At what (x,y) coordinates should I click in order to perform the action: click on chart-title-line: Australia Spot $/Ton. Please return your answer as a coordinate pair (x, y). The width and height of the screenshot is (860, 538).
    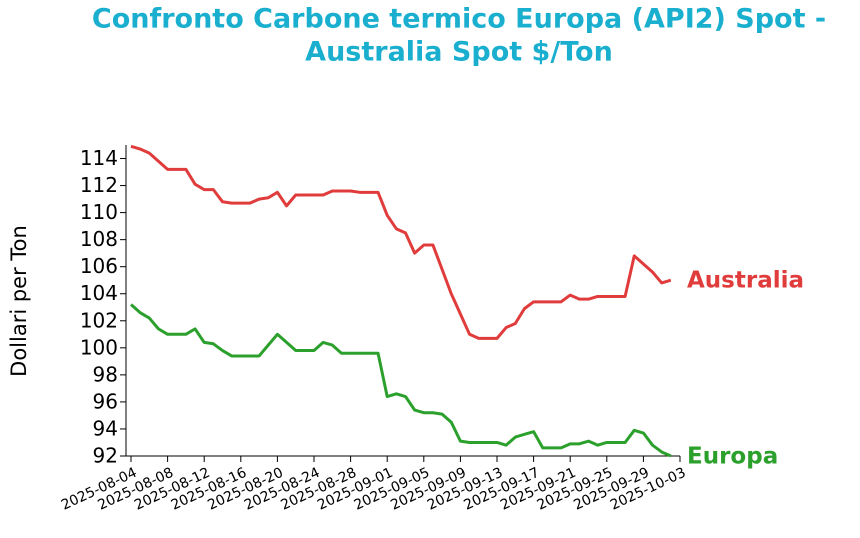
    Looking at the image, I should click on (459, 52).